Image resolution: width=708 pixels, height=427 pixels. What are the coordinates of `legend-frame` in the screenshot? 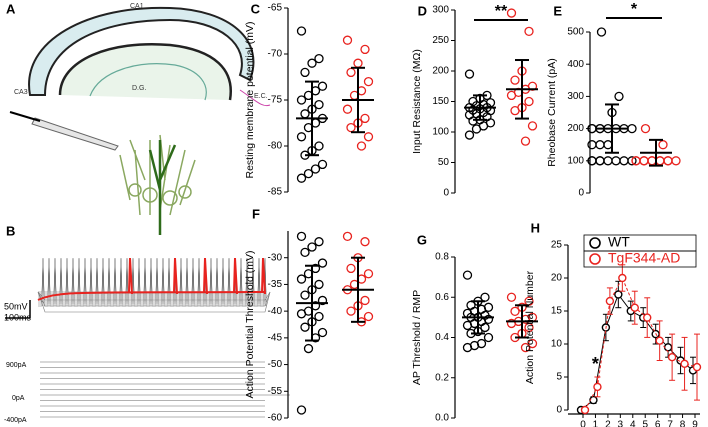 It's located at (640, 259).